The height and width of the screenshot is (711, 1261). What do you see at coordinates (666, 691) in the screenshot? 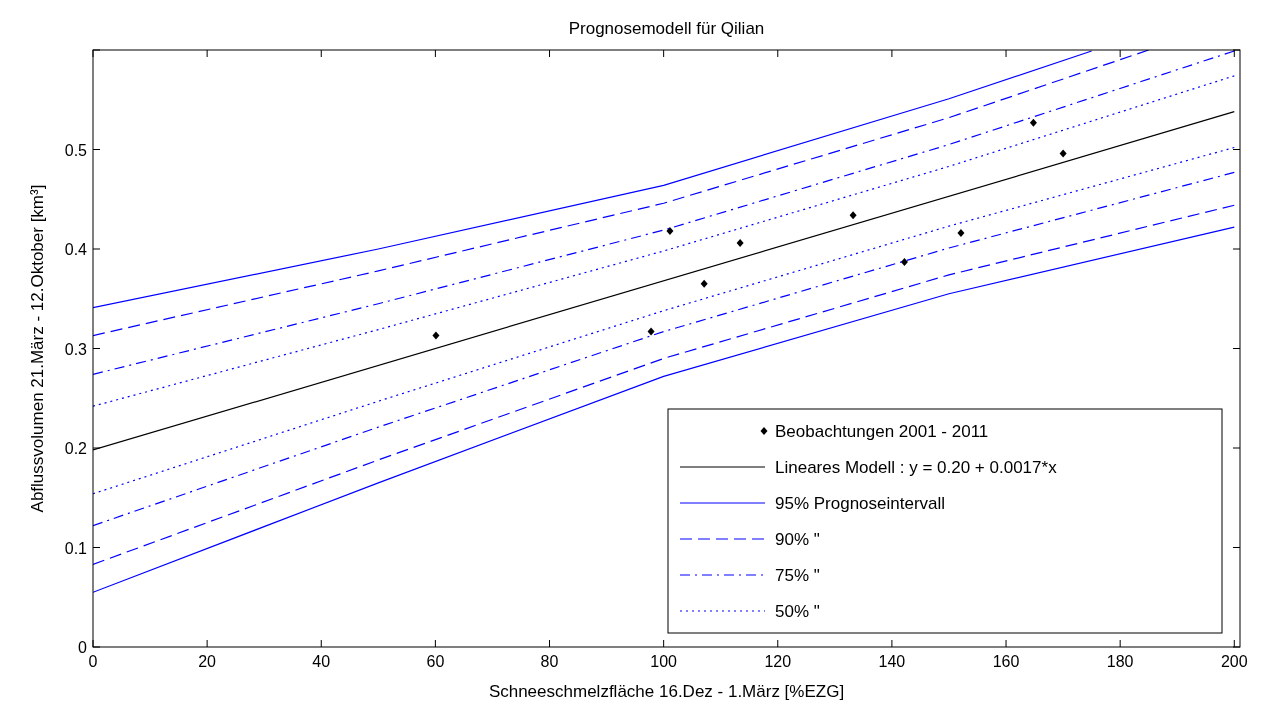
I see `x-axis-title: Schneeschmelzfläche 16.Dez - 1.März [%EZG]` at bounding box center [666, 691].